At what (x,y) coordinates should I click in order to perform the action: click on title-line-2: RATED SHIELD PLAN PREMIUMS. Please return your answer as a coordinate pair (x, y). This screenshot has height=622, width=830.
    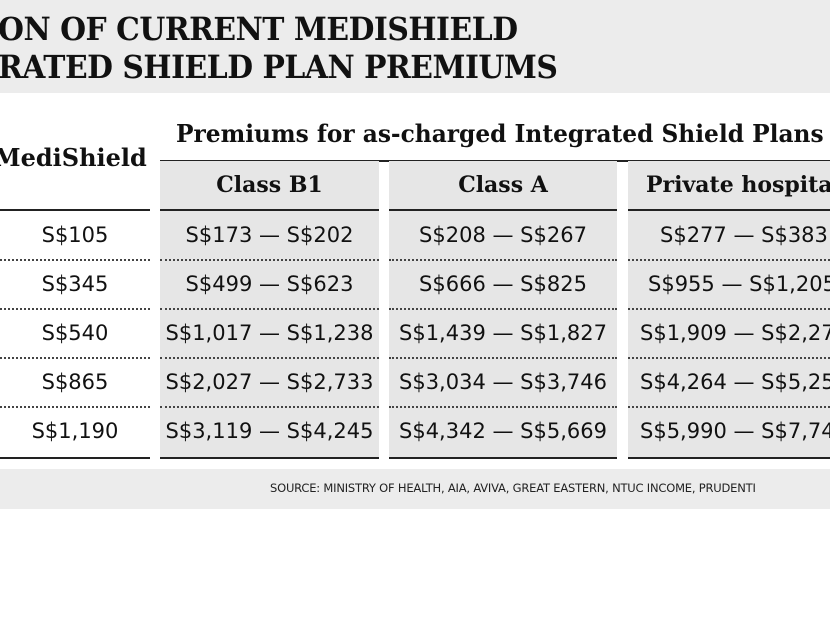
    Looking at the image, I should click on (279, 67).